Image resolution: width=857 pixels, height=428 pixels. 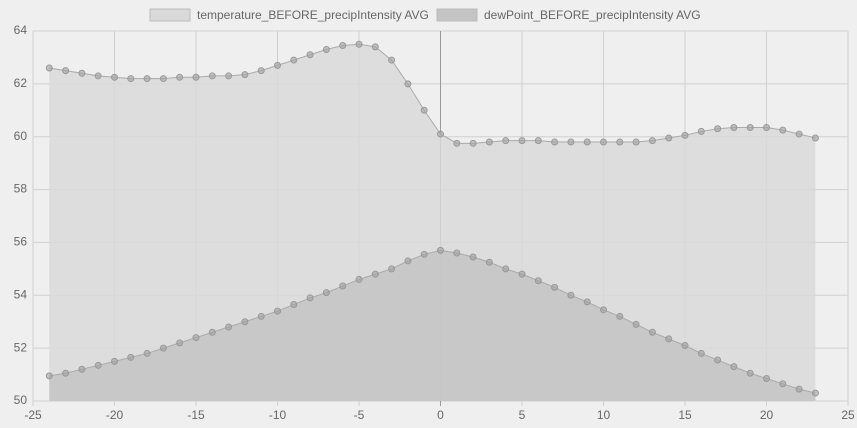 I want to click on y-tick-label: 58, so click(x=21, y=189).